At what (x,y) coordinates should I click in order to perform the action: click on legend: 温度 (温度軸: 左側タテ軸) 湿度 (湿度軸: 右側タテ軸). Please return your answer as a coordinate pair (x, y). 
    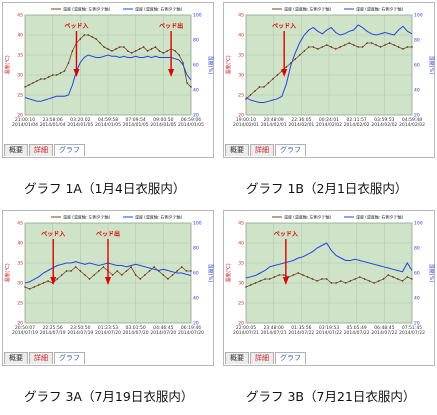
    Looking at the image, I should click on (116, 217).